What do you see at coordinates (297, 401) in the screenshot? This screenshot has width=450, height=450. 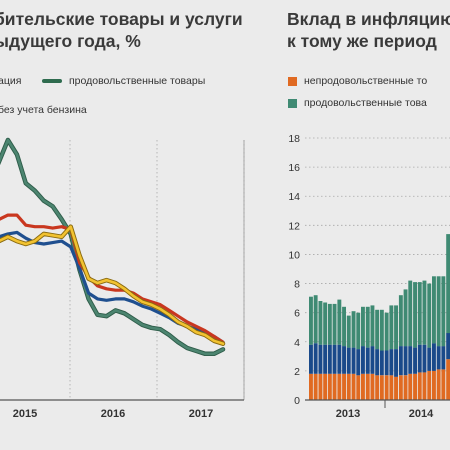 I see `right-y-tick-label: 0` at bounding box center [297, 401].